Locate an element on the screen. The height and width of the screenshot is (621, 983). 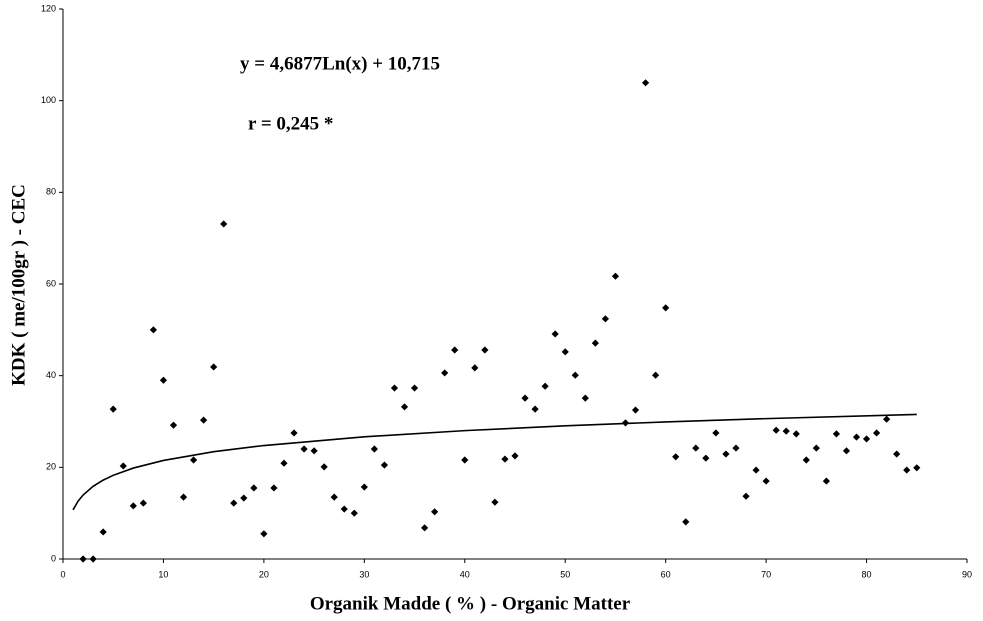
x-tick-label: 40 is located at coordinates (465, 574).